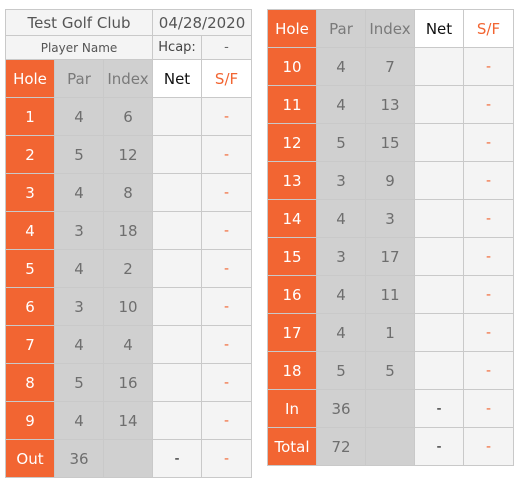 This screenshot has height=488, width=522. I want to click on stroke-index-value: 3, so click(390, 218).